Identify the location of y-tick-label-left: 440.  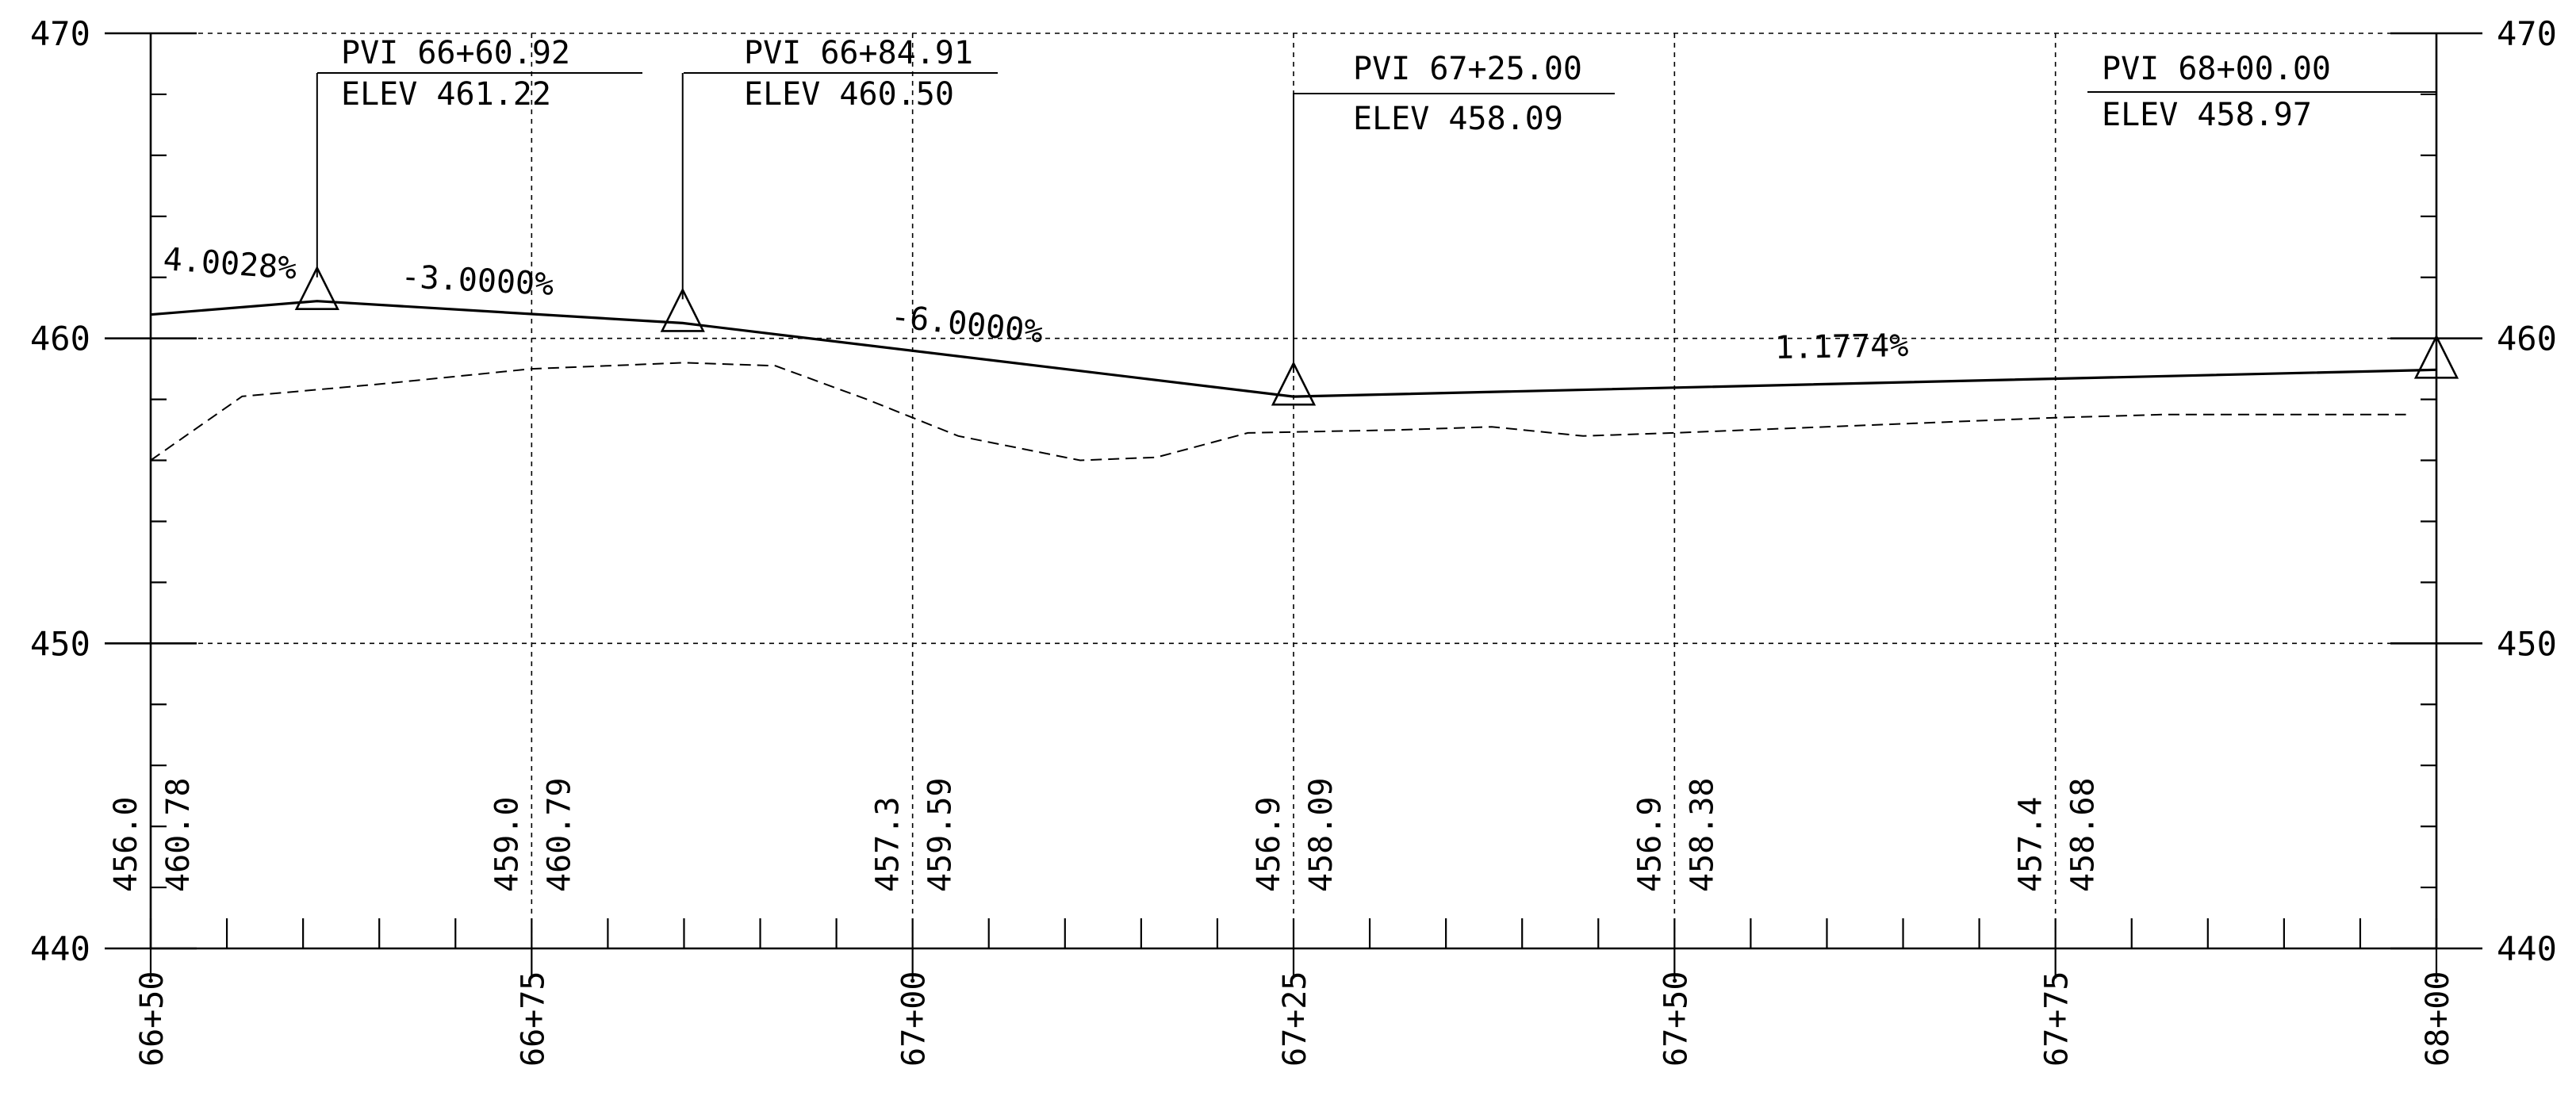
(60, 948).